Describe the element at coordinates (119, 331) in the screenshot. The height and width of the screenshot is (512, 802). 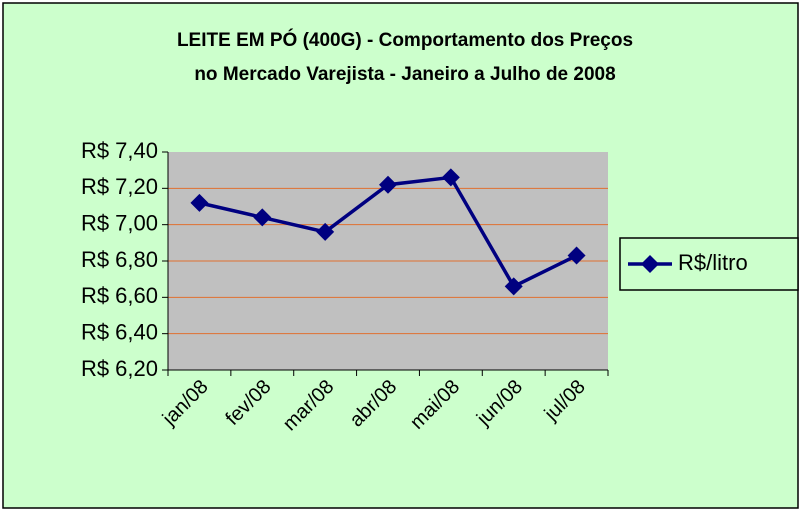
I see `y-tick-label: R$ 6,40` at that location.